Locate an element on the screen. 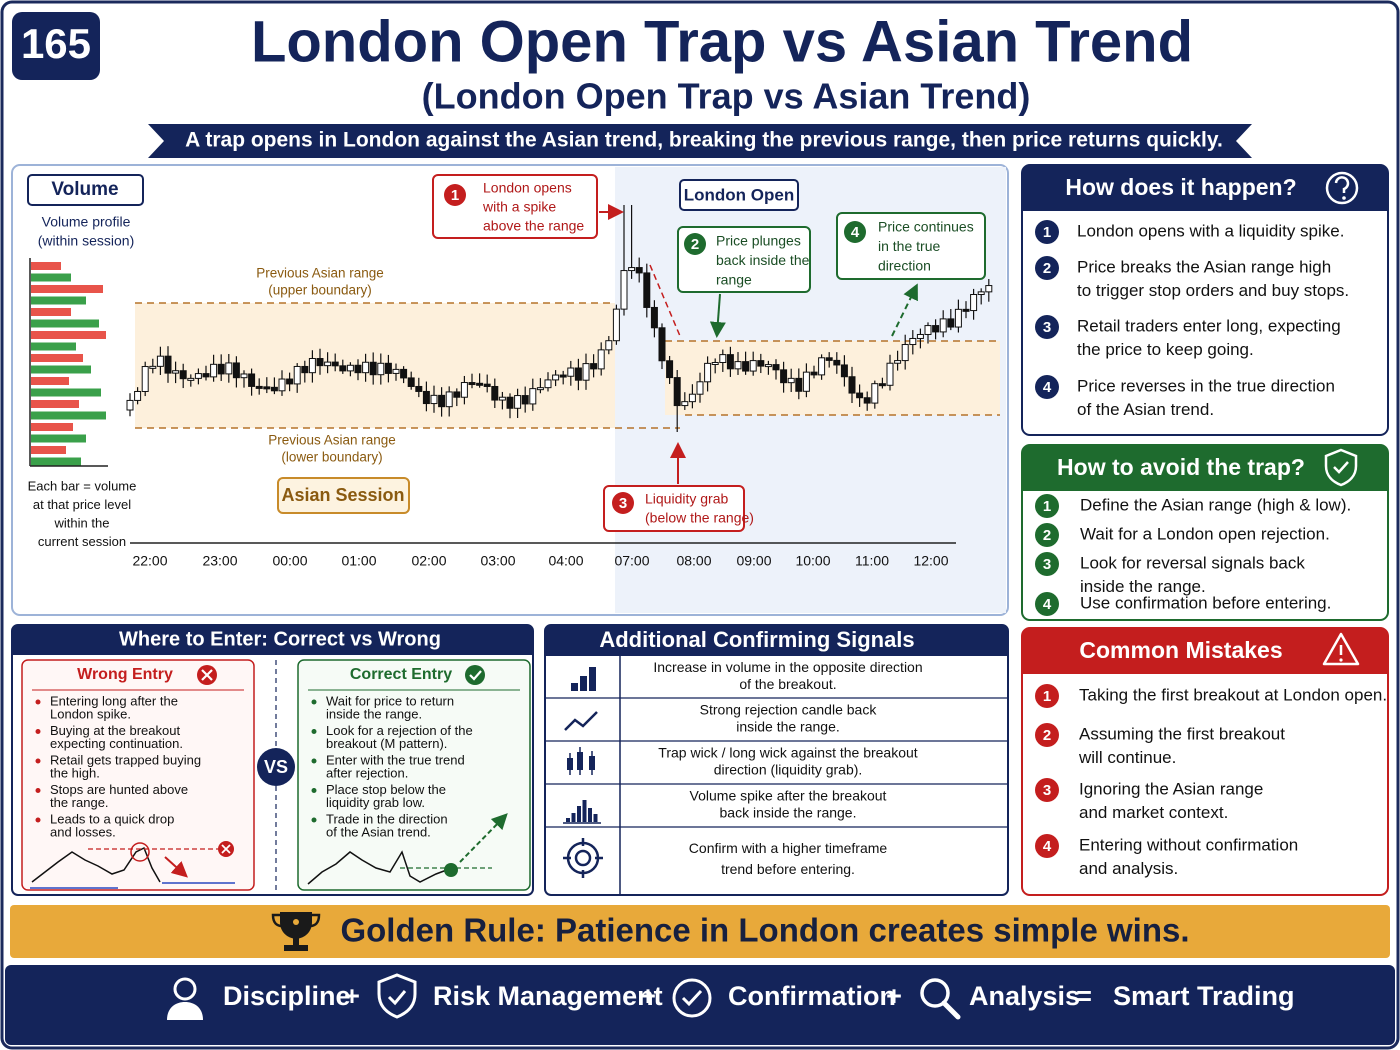 This screenshot has height=1050, width=1400. check-mark is located at coordinates (692, 998).